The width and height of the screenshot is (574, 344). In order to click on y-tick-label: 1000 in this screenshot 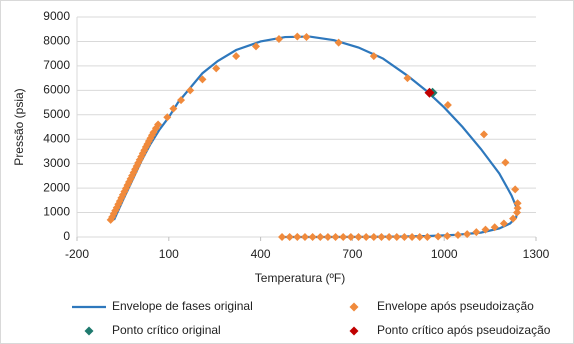, I will do `click(56, 212)`.